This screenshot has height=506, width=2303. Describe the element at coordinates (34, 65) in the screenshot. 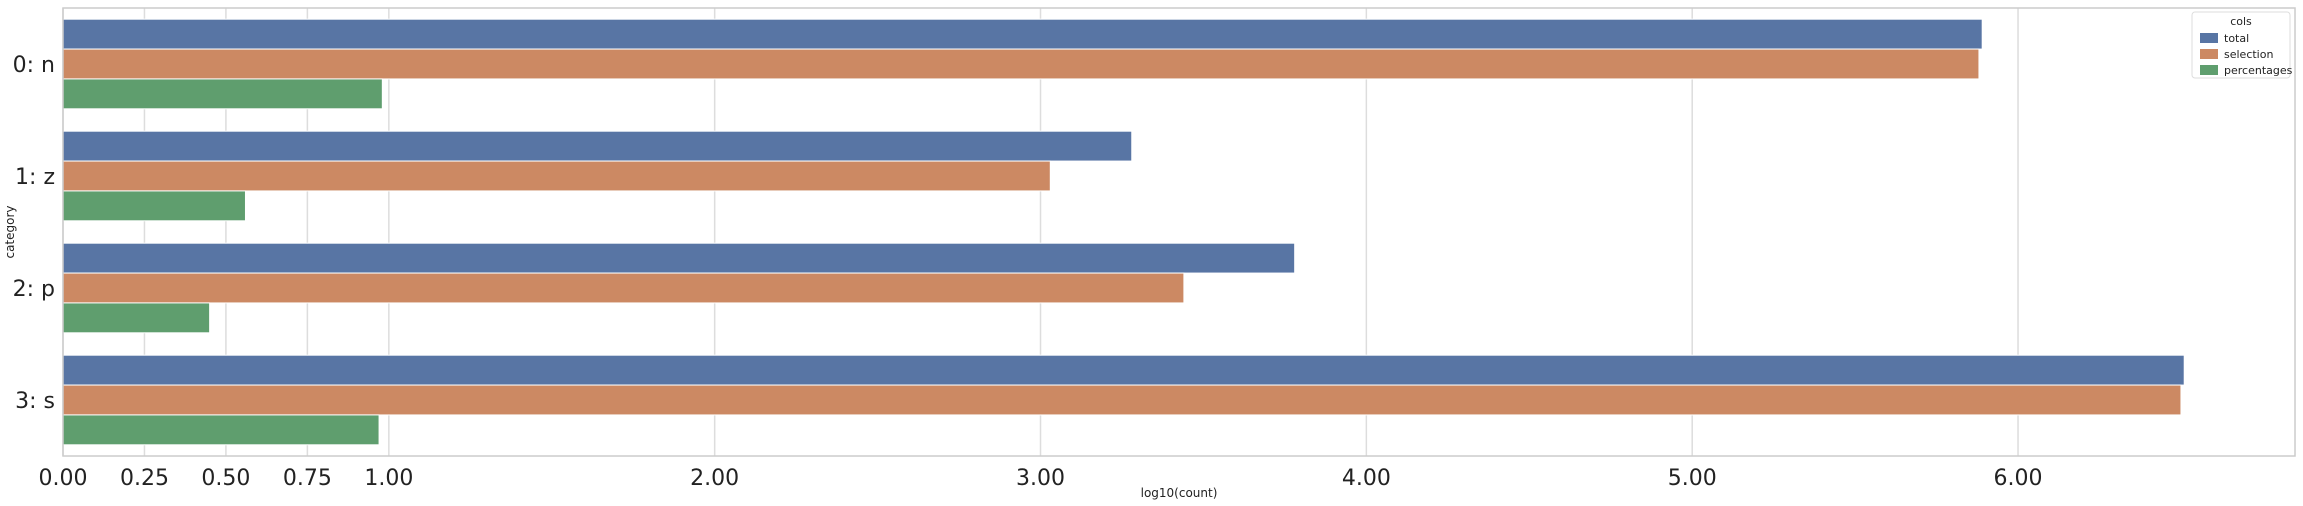

I see `y-tick-label: 0: n` at that location.